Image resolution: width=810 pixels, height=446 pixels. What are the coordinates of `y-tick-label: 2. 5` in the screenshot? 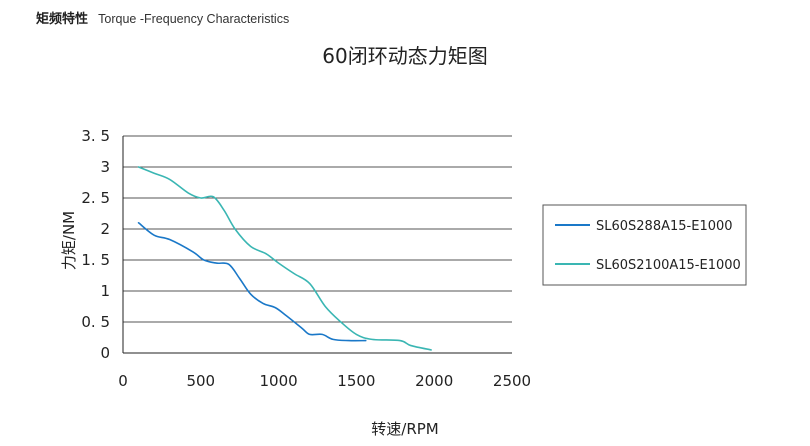 It's located at (95, 198).